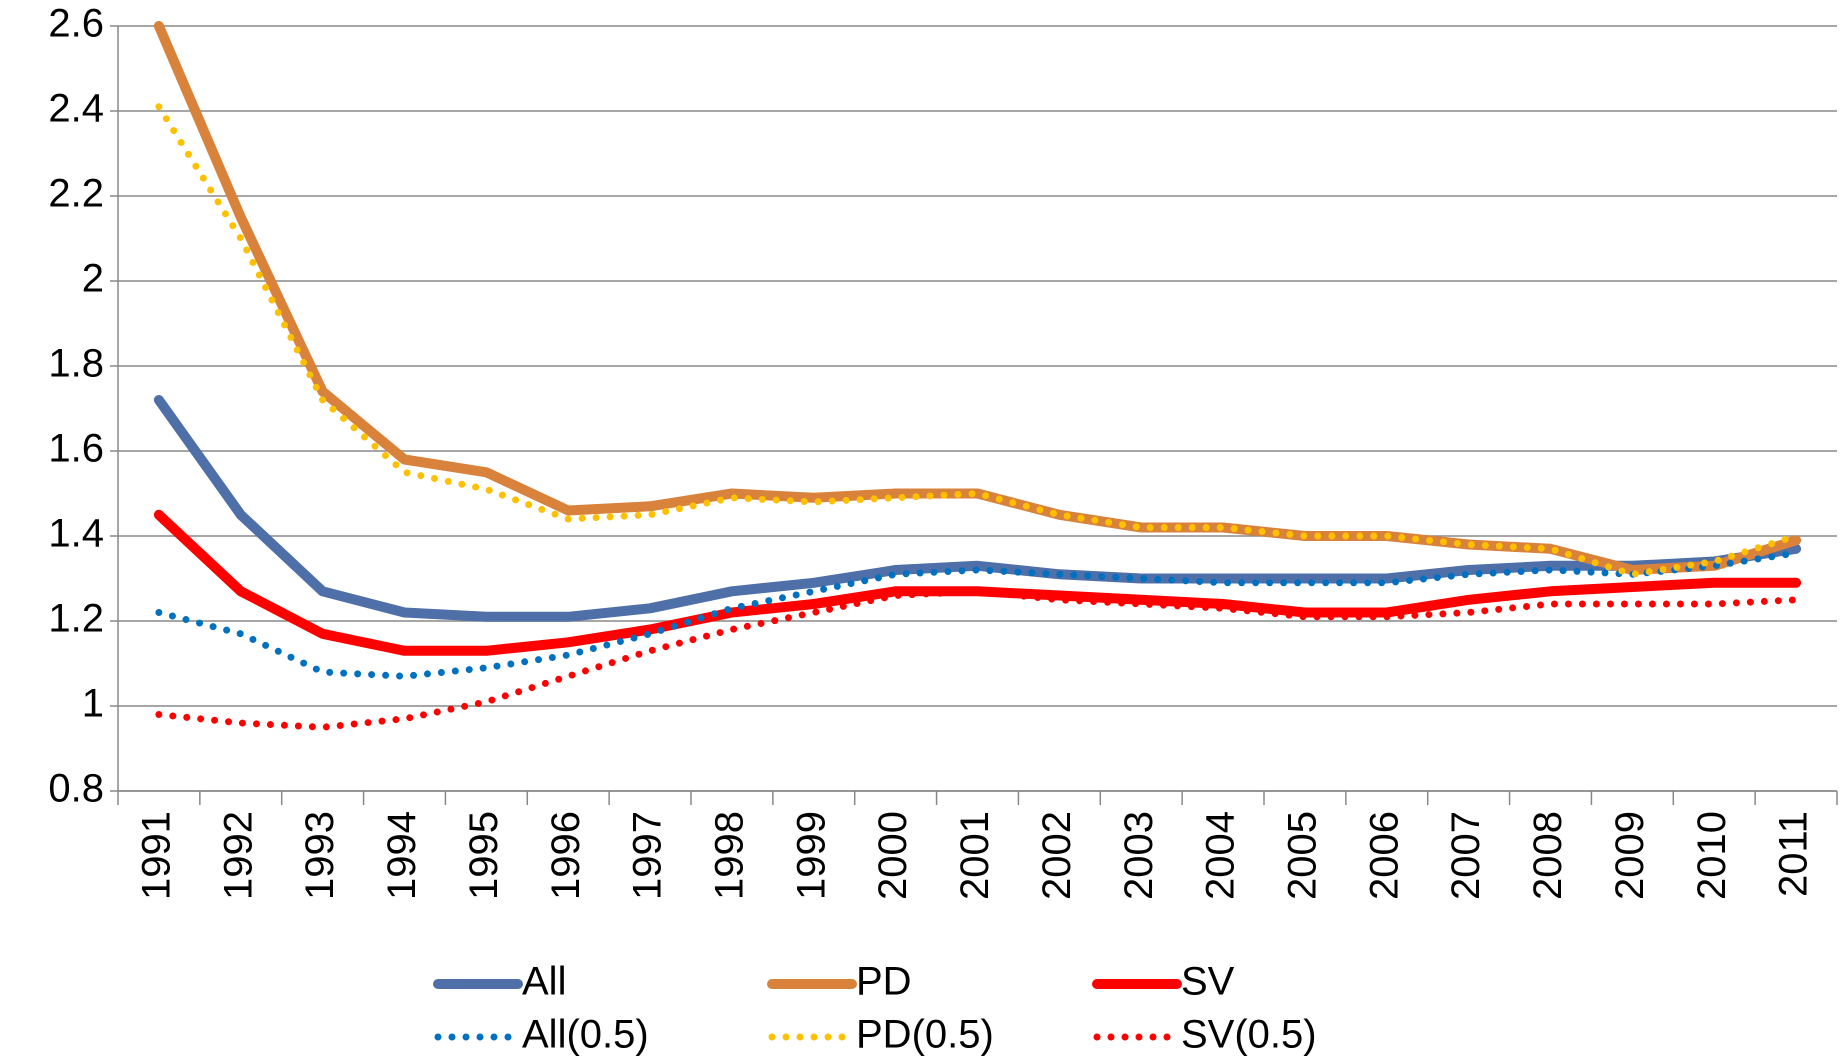 This screenshot has height=1060, width=1845. I want to click on y-tick-label: 2.4, so click(76, 109).